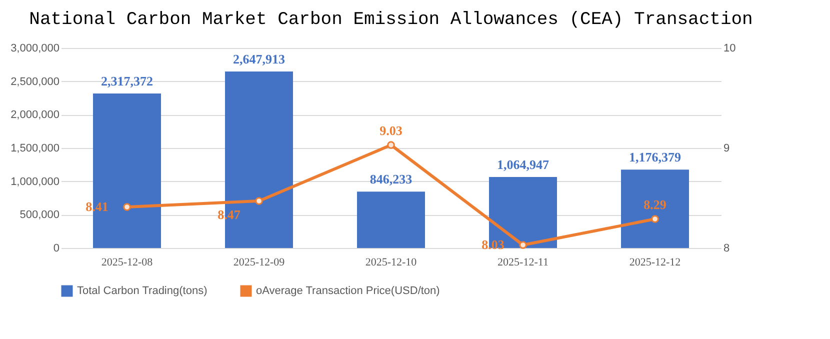 The image size is (830, 339). Describe the element at coordinates (35, 115) in the screenshot. I see `y-tick-label: 2,000,000` at that location.